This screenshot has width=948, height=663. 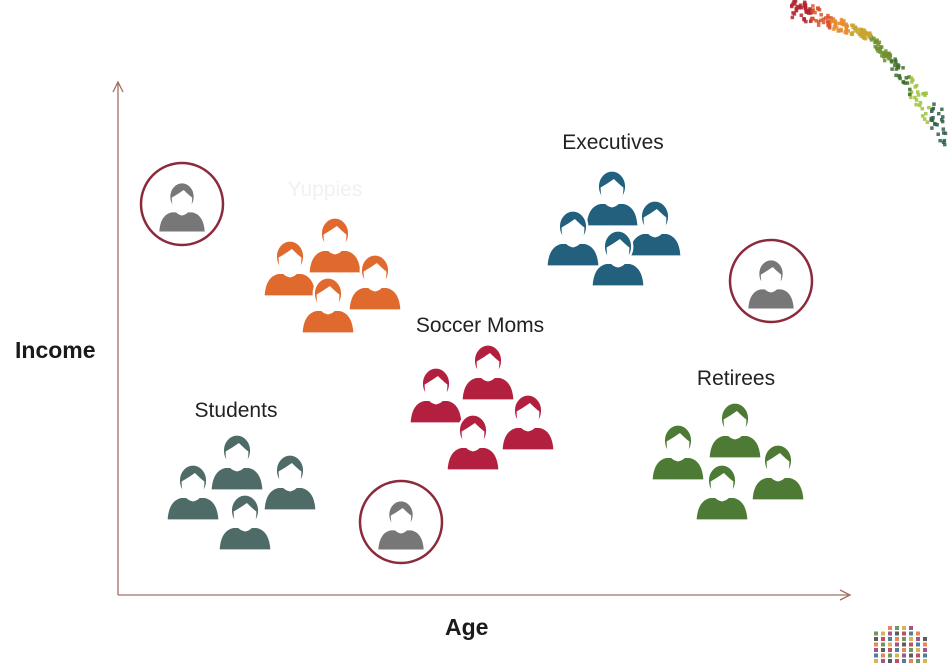 What do you see at coordinates (869, 73) in the screenshot?
I see `decorative-ribbon` at bounding box center [869, 73].